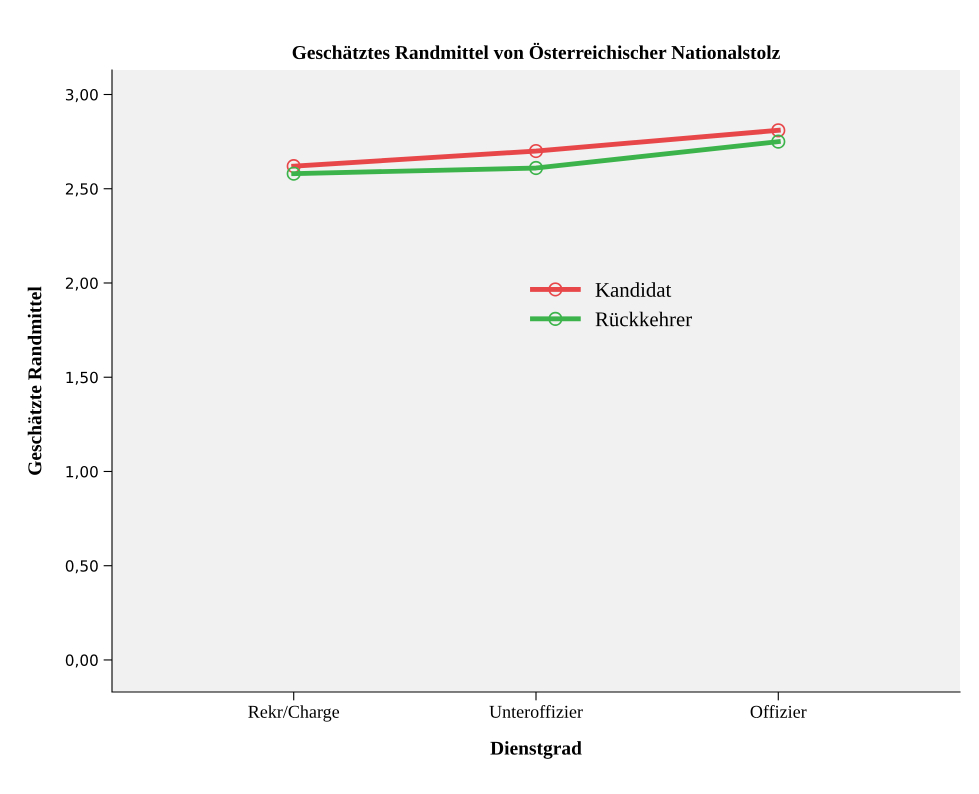 This screenshot has height=794, width=979. I want to click on y-tick-label: 3,00, so click(82, 95).